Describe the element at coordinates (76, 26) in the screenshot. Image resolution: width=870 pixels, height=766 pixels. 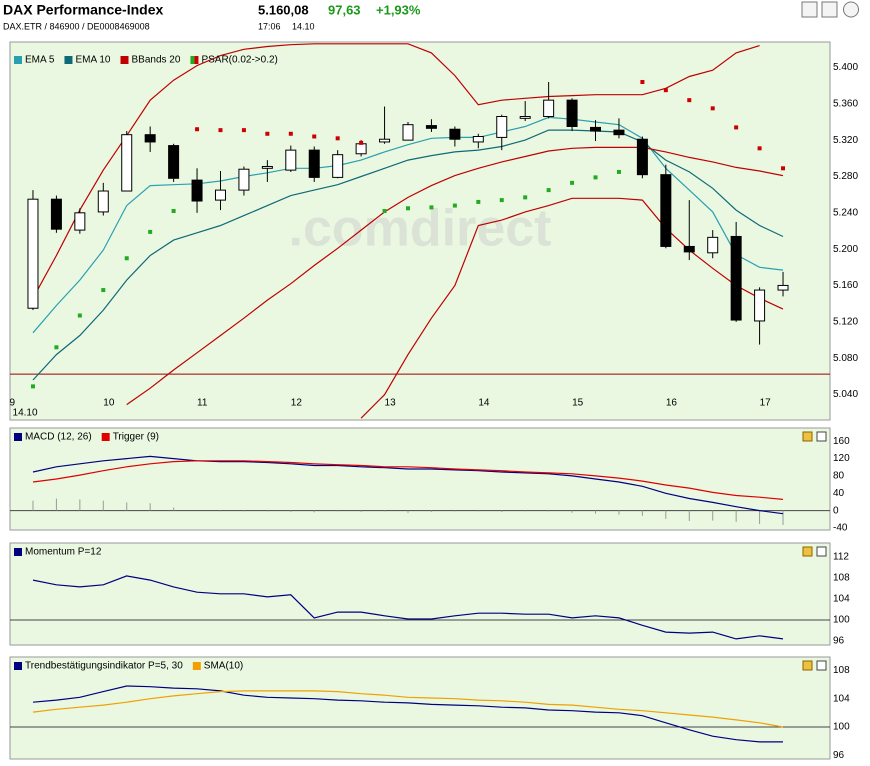
I see `ids: DAX.ETR / 846900 / DE0008469008` at that location.